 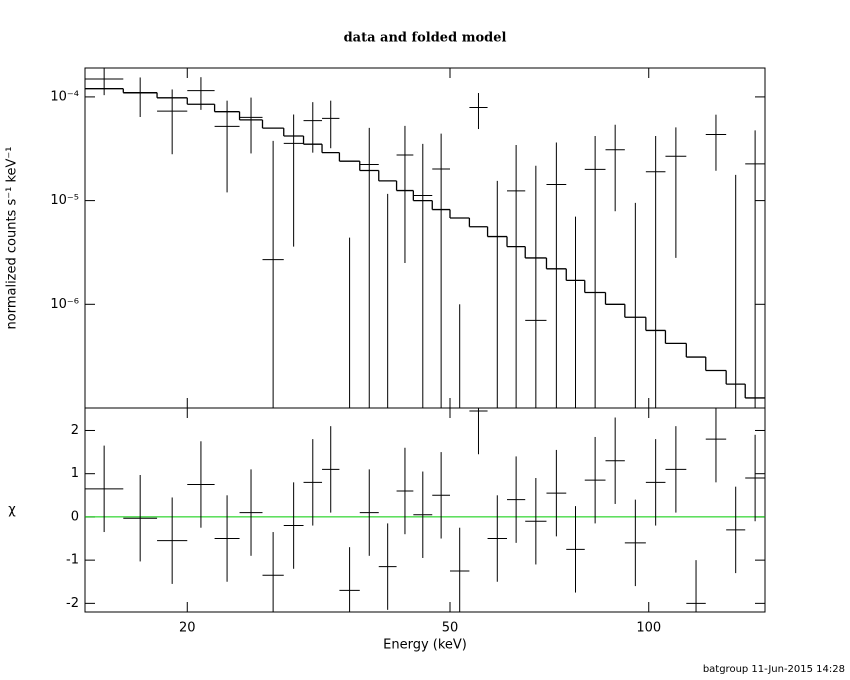 I want to click on y-tick-label: 10⁻⁶, so click(x=64, y=304).